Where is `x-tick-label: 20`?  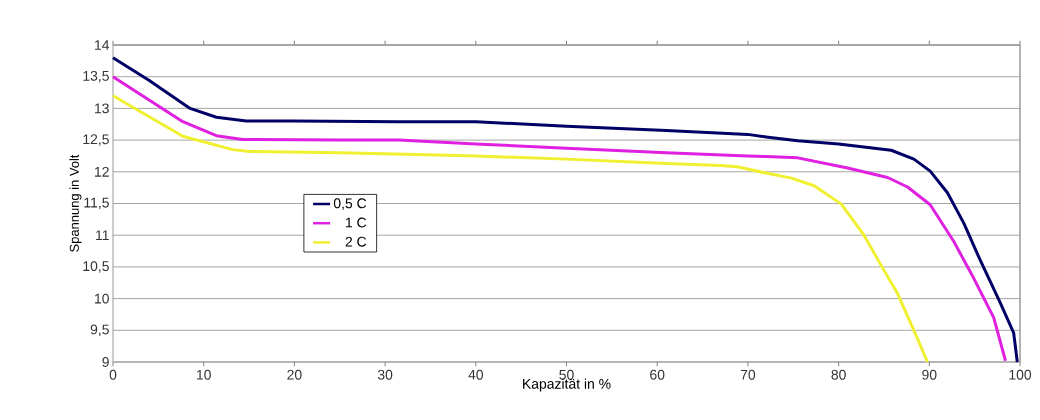
x-tick-label: 20 is located at coordinates (294, 374).